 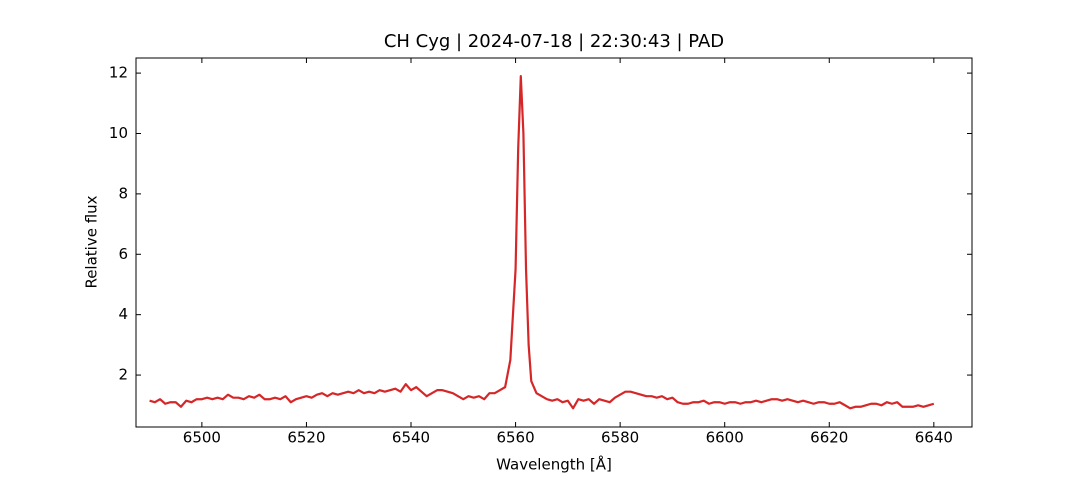 I want to click on y-axis-label: Relative flux, so click(x=92, y=241).